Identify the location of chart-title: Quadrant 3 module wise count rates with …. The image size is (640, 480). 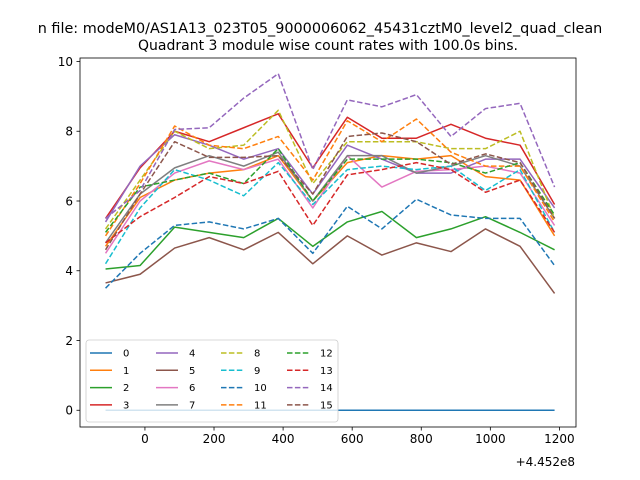
(328, 46).